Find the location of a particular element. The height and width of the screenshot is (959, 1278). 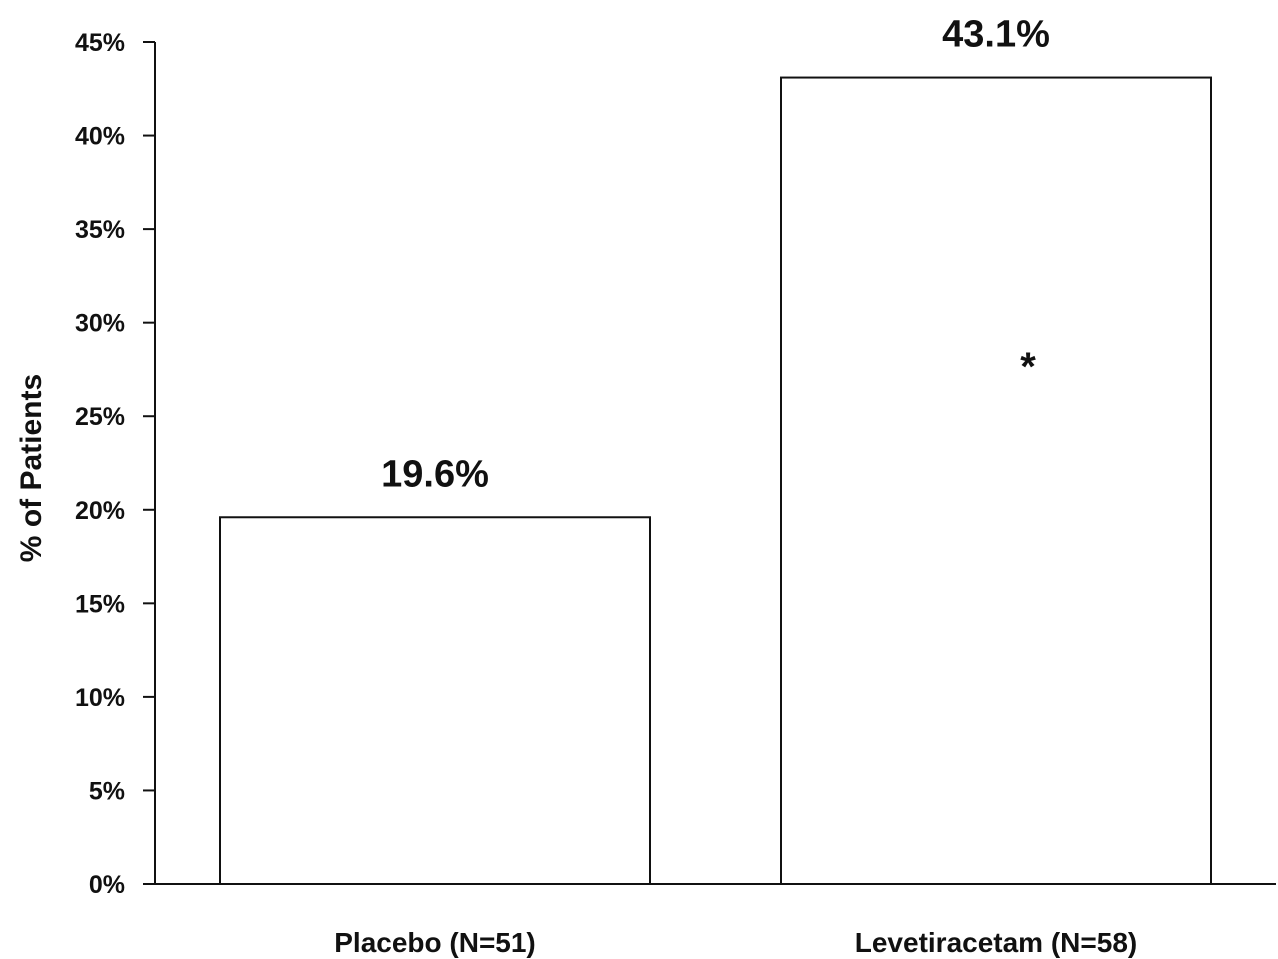

significance-asterisk: * is located at coordinates (1028, 367).